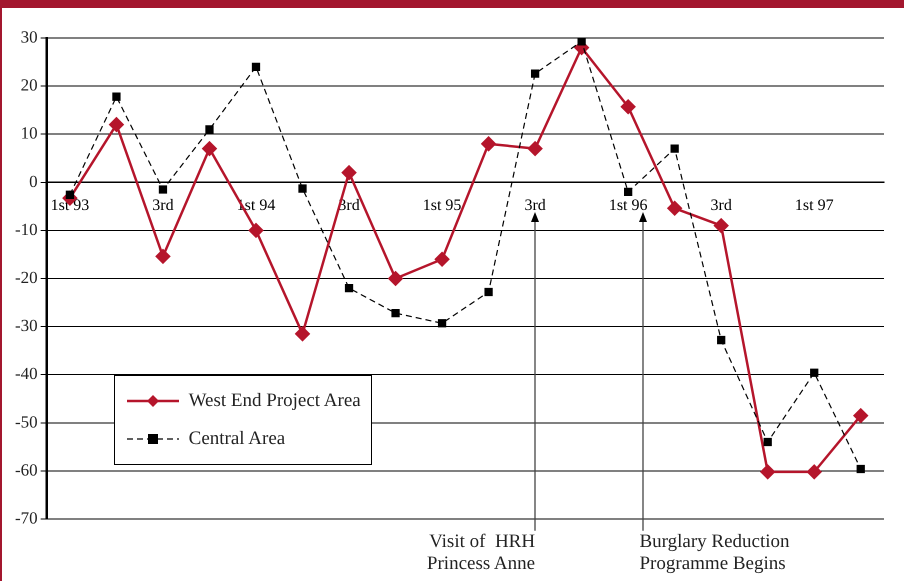  What do you see at coordinates (33, 181) in the screenshot?
I see `y-tick-label: 0` at bounding box center [33, 181].